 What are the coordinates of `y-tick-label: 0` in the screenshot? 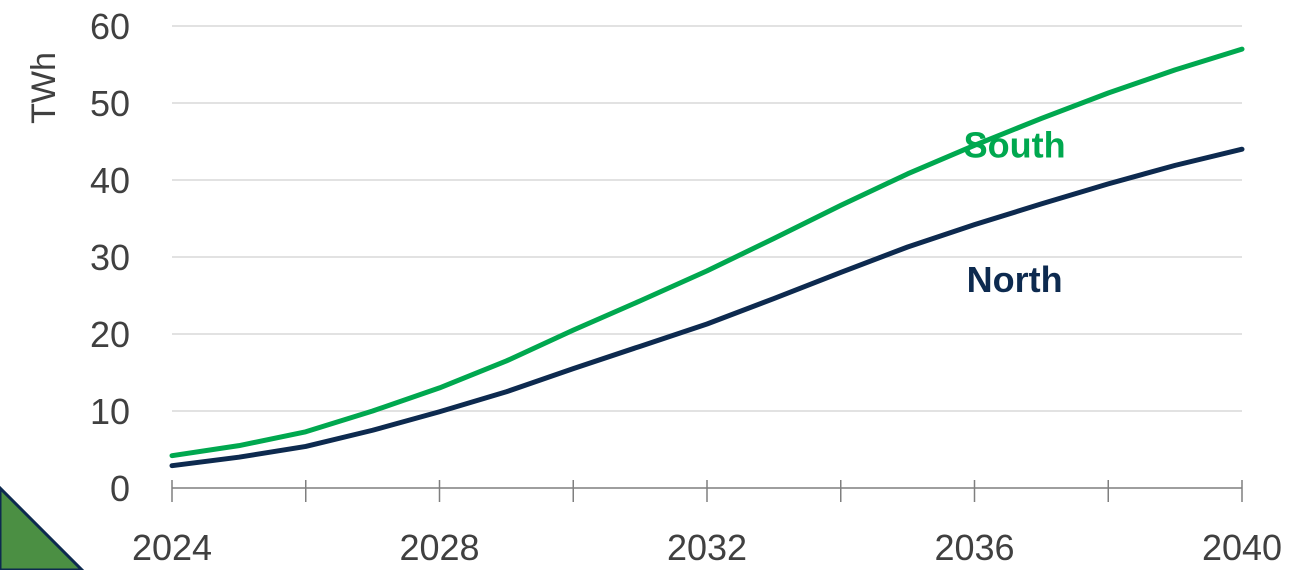 It's located at (120, 488).